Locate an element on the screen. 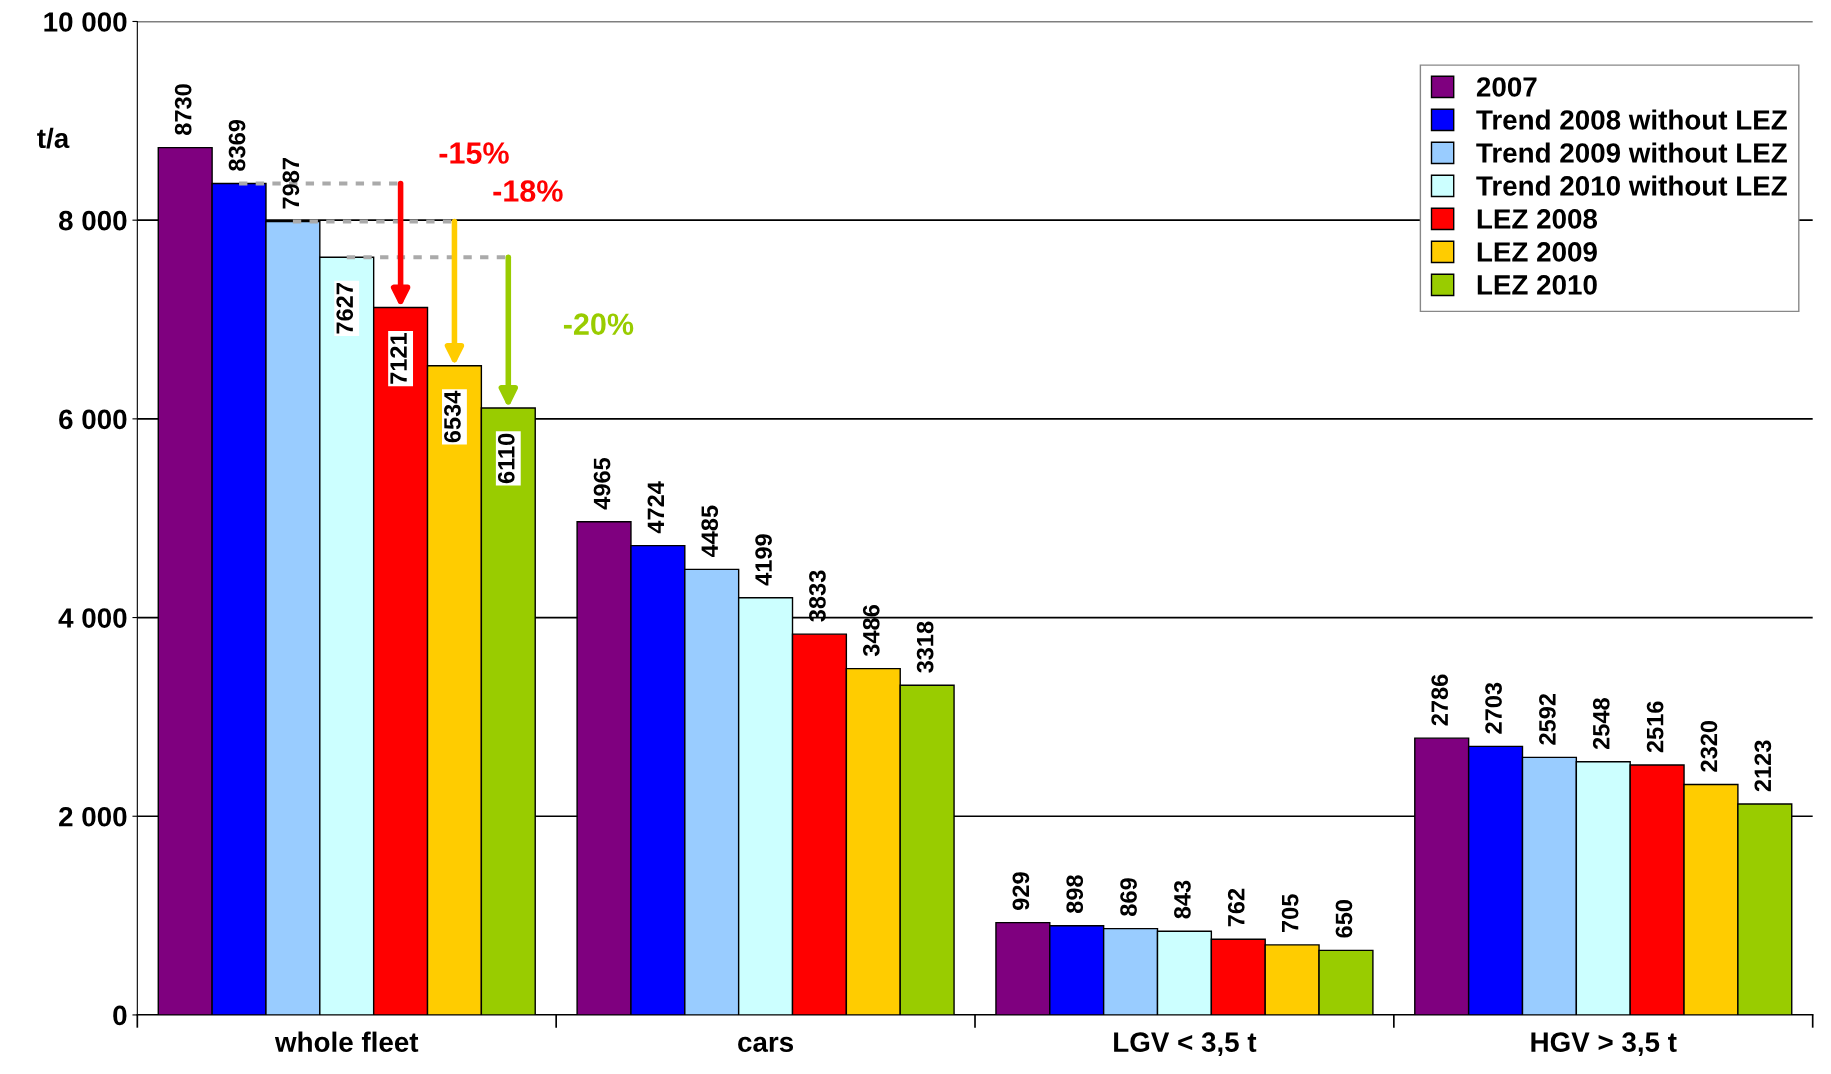  data-label: 7627 is located at coordinates (345, 308).